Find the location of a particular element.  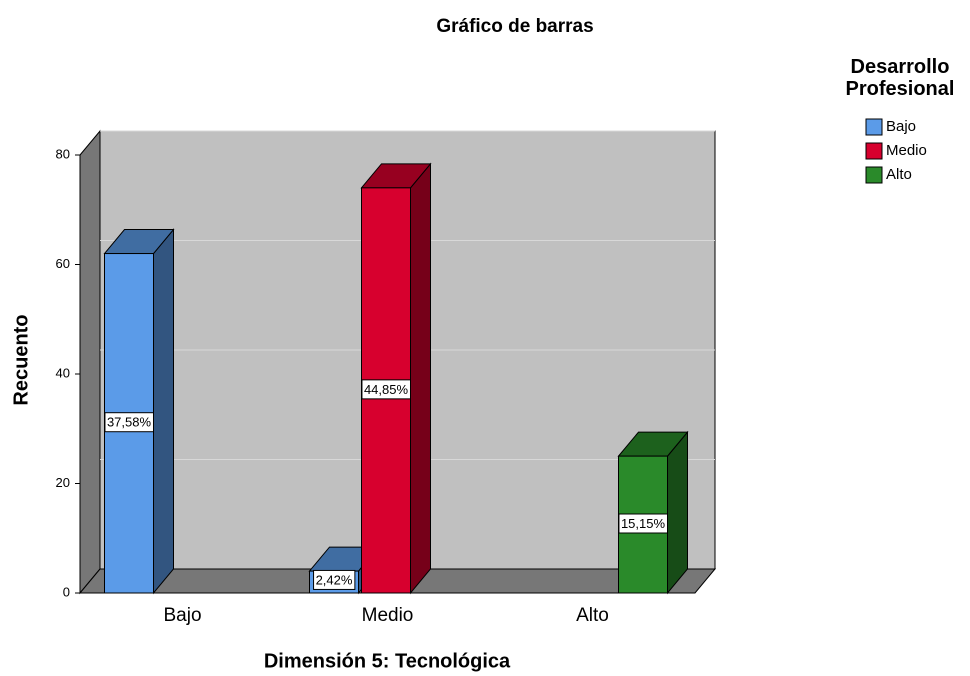

value-label-group: 15,15% is located at coordinates (643, 523).